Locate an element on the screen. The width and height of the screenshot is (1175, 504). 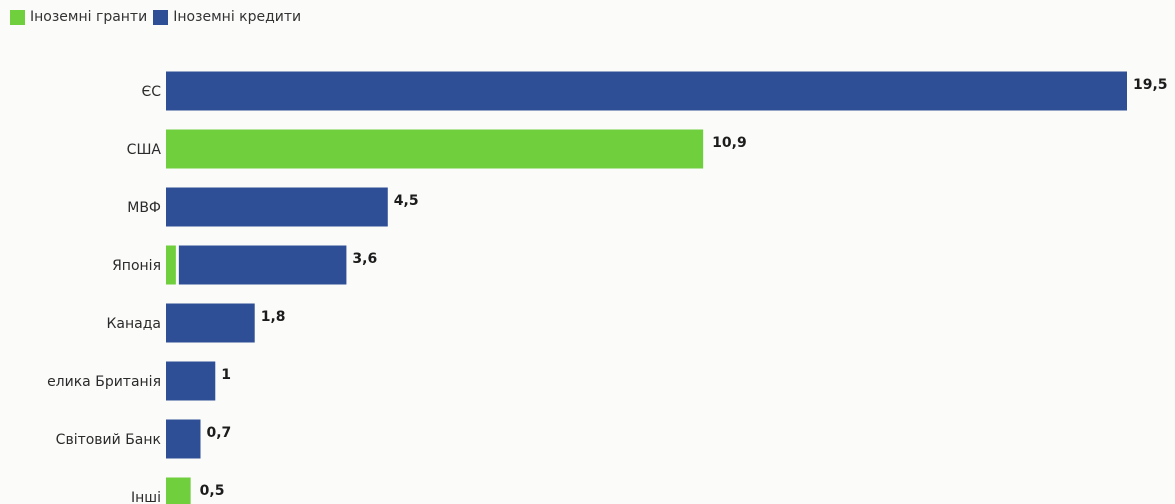
value-label: 4,5 is located at coordinates (406, 201).